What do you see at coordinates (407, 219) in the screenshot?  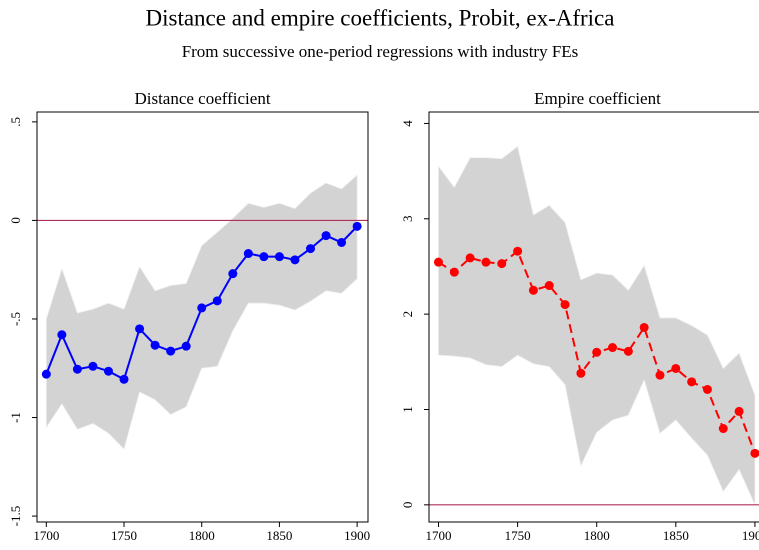 I see `y-tick-label: 3` at bounding box center [407, 219].